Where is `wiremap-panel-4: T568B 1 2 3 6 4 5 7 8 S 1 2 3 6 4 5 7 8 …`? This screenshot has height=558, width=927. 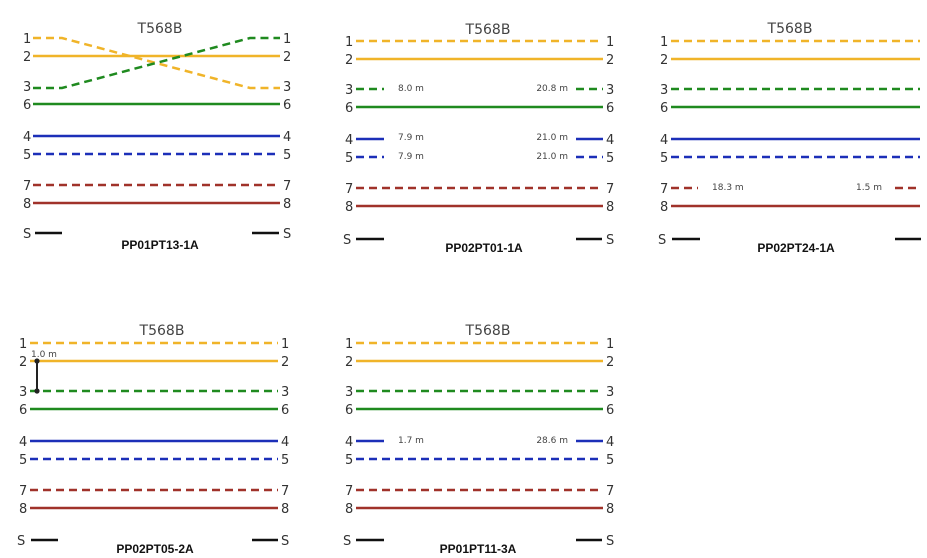 wiremap-panel-4: T568B 1 2 3 6 4 5 7 8 S 1 2 3 6 4 5 7 8 … is located at coordinates (153, 439).